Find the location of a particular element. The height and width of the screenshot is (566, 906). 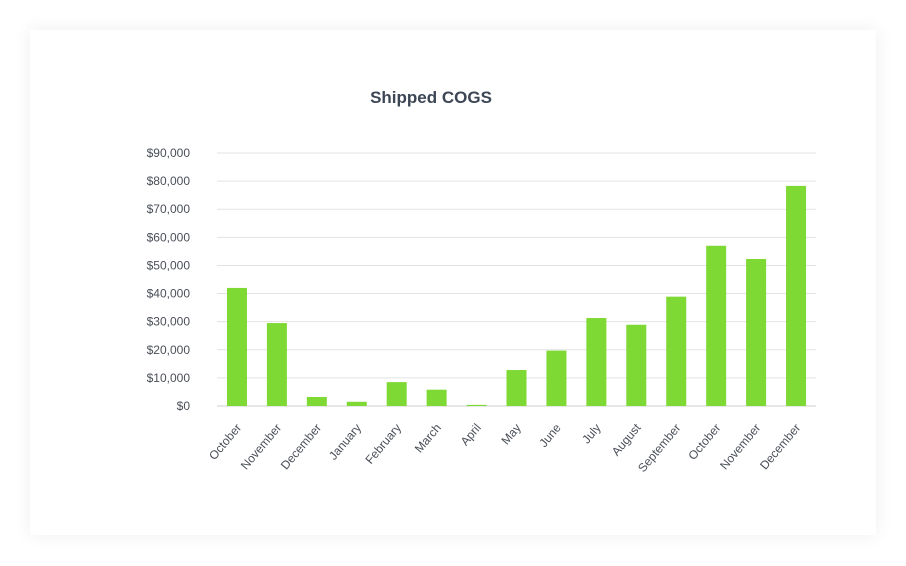

x-tick-label: July is located at coordinates (591, 433).